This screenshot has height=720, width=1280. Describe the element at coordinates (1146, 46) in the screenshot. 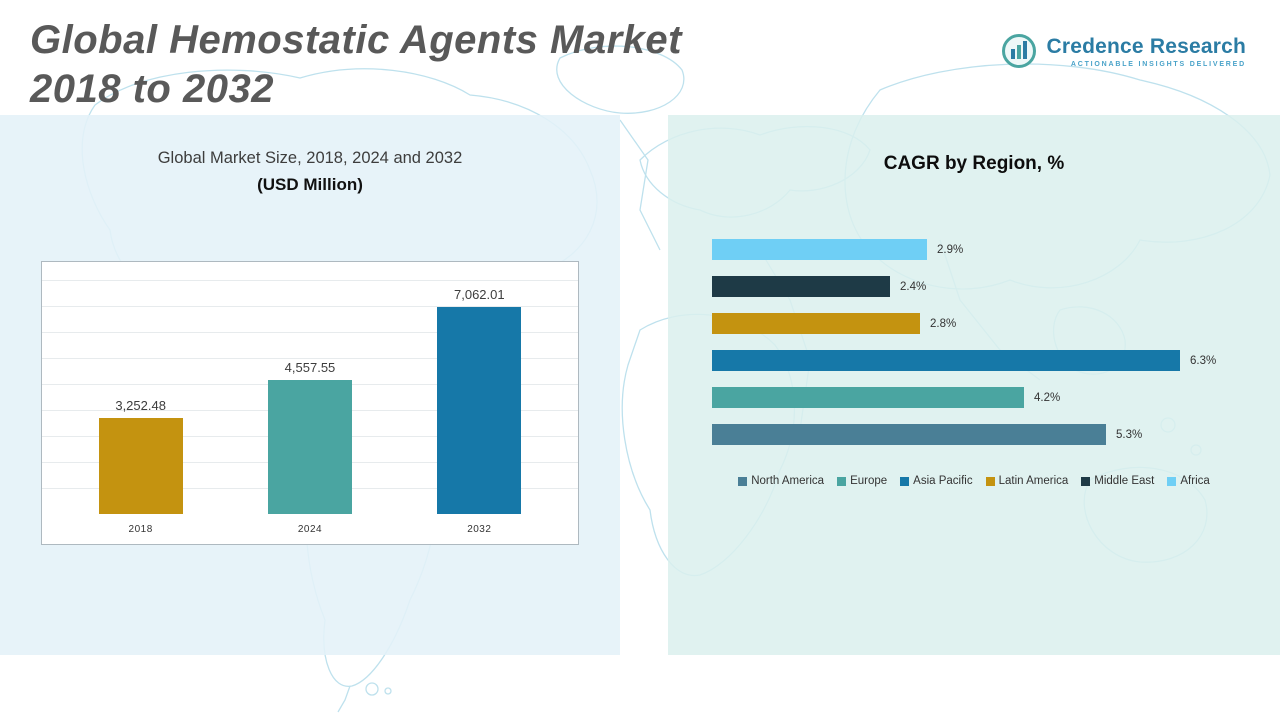

I see `logo-name: Credence Research` at that location.